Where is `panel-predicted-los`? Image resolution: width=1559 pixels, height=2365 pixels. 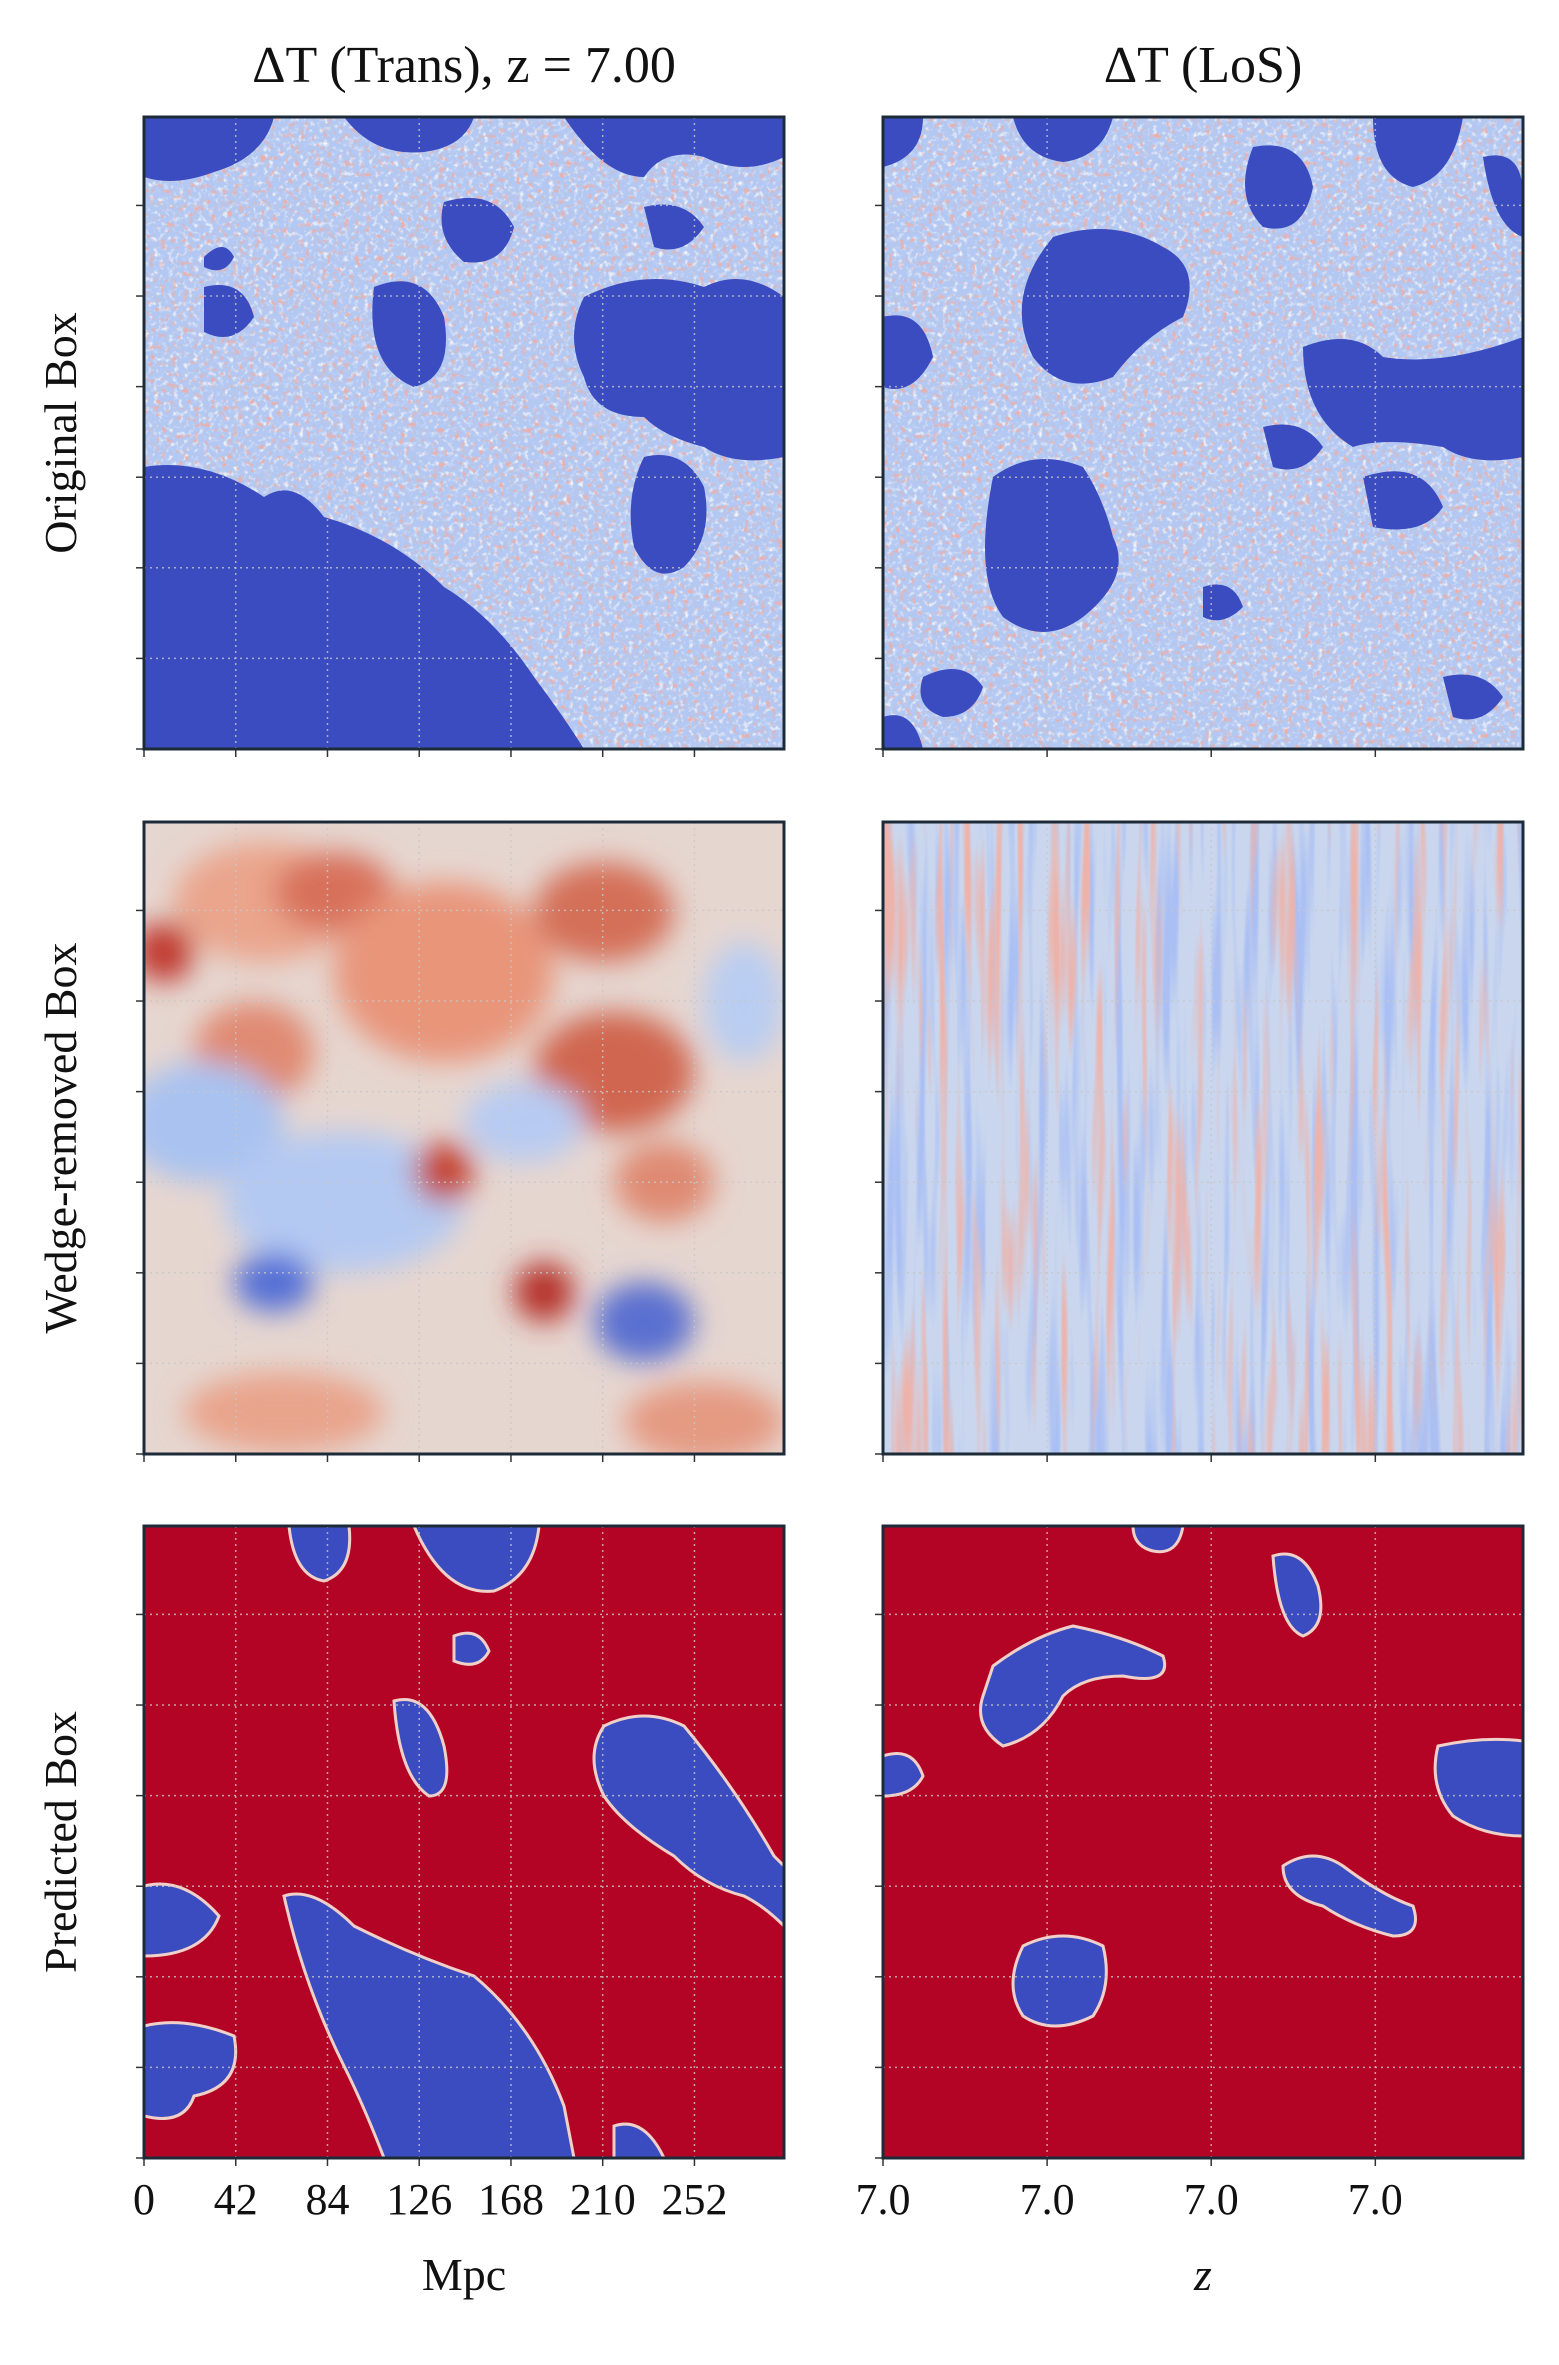 panel-predicted-los is located at coordinates (1203, 1842).